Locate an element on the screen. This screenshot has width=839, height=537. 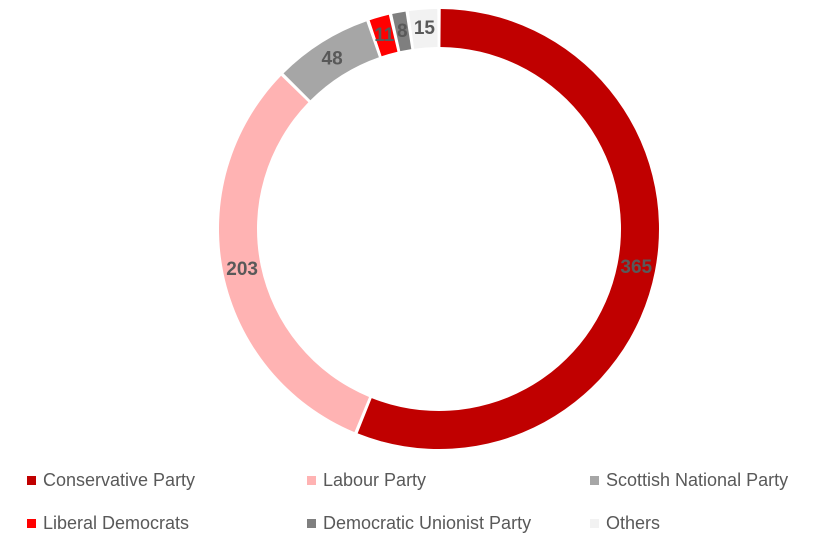
slice-labour-party is located at coordinates (294, 254).